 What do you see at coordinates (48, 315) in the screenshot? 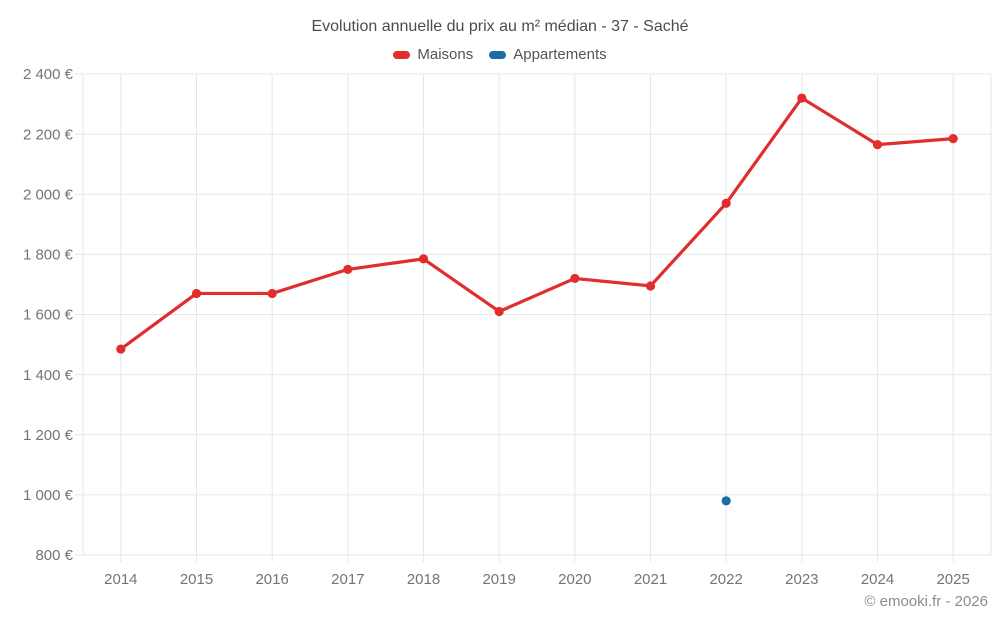
I see `y-tick-label: 1 600 €` at bounding box center [48, 315].